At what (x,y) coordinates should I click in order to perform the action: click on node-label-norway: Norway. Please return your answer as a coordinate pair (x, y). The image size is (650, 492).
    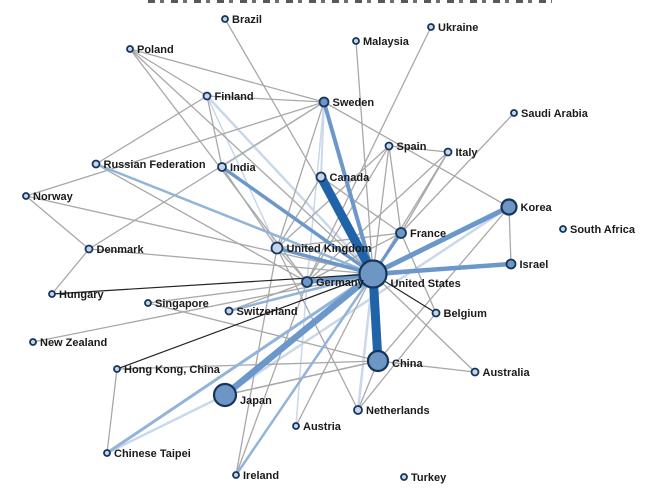
    Looking at the image, I should click on (53, 197).